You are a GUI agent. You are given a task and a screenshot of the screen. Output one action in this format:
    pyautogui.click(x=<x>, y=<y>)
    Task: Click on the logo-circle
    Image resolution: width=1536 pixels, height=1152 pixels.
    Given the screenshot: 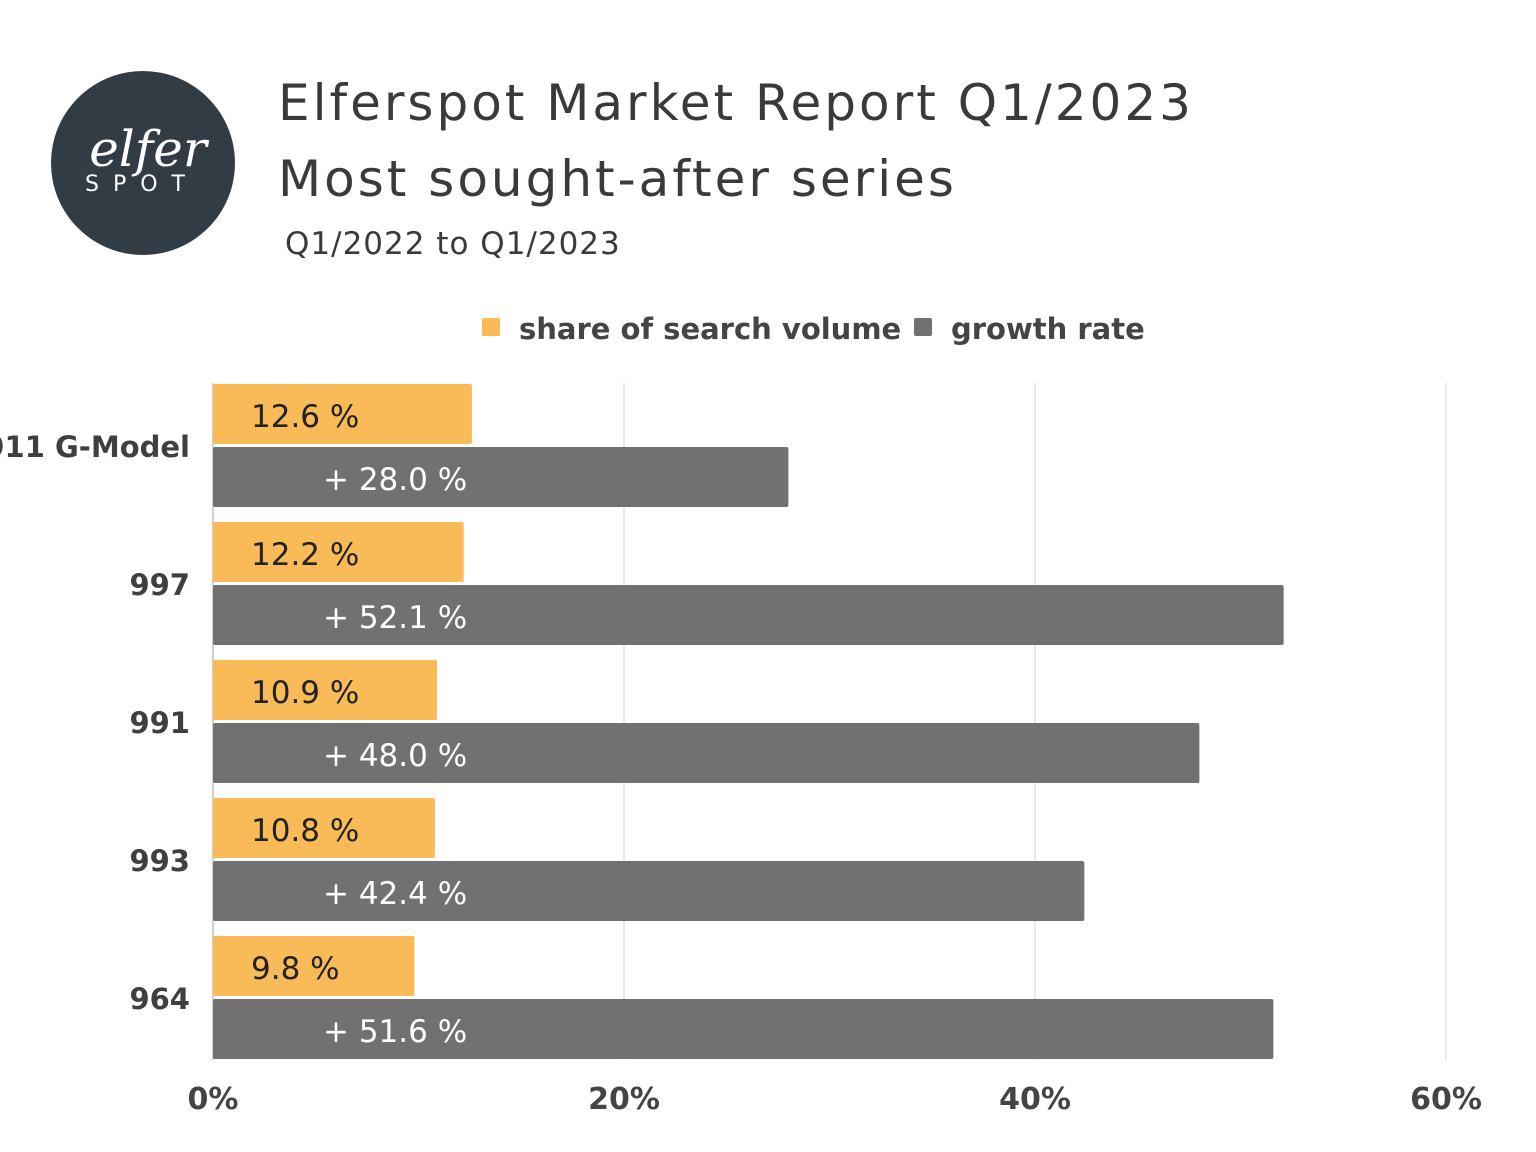 What is the action you would take?
    pyautogui.click(x=143, y=163)
    